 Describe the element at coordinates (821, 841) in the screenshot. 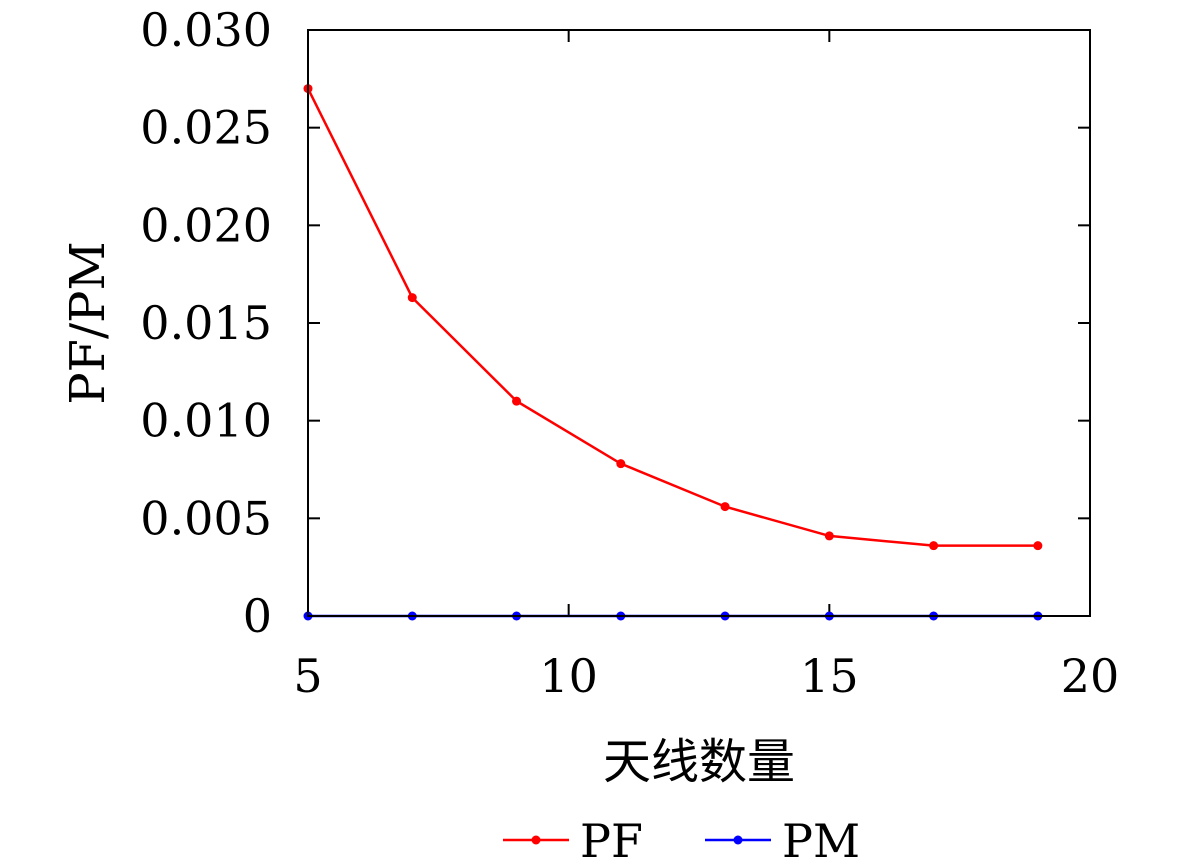

I see `legend-label-pm: PM` at that location.